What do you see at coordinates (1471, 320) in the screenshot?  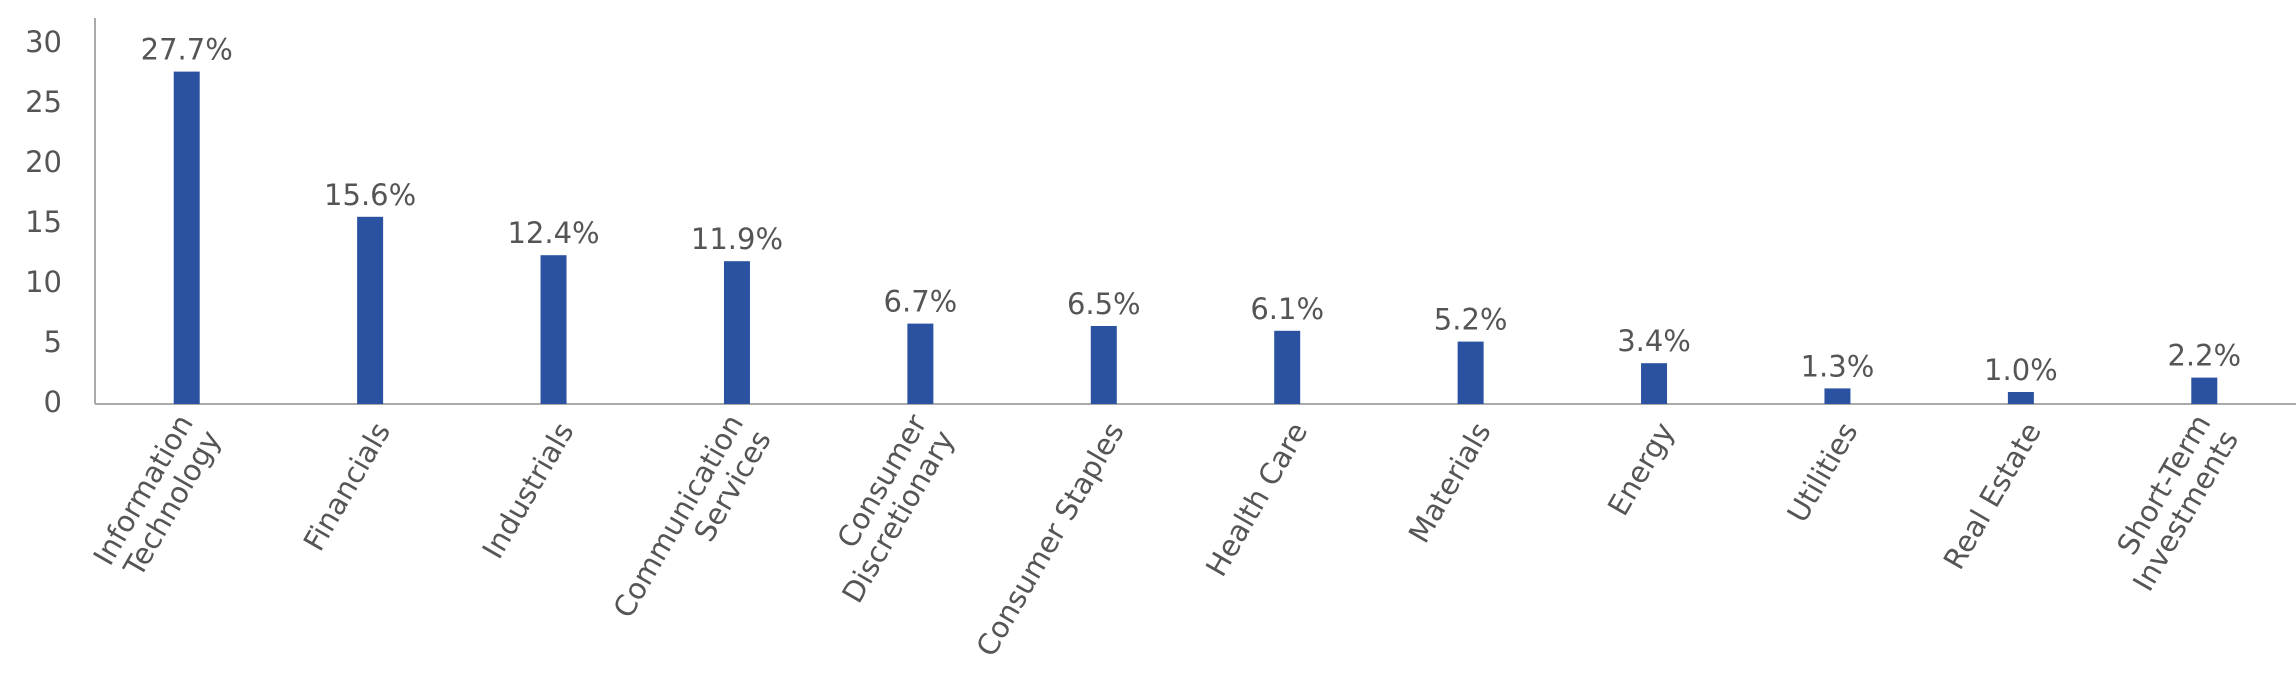 I see `value-label: 5.2%` at bounding box center [1471, 320].